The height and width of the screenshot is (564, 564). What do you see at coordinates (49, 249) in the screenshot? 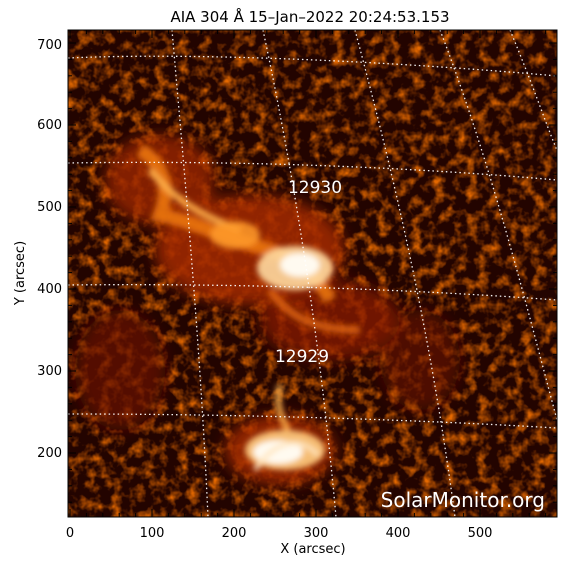
I see `y-axis-tick-labels: 200 300 400 500 600 700` at bounding box center [49, 249].